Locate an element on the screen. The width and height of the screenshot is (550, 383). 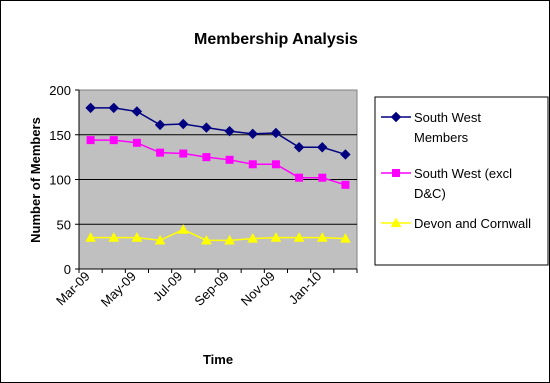
legend-label: Members is located at coordinates (441, 137).